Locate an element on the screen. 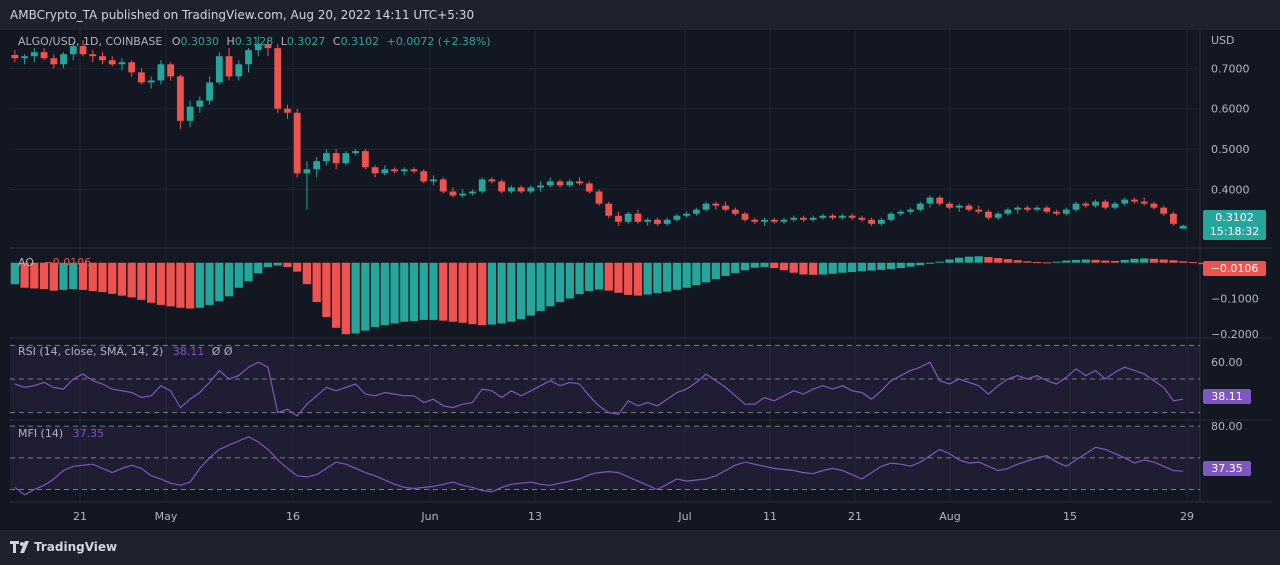 This screenshot has width=1280, height=565. time-axis-label: 29 is located at coordinates (1187, 516).